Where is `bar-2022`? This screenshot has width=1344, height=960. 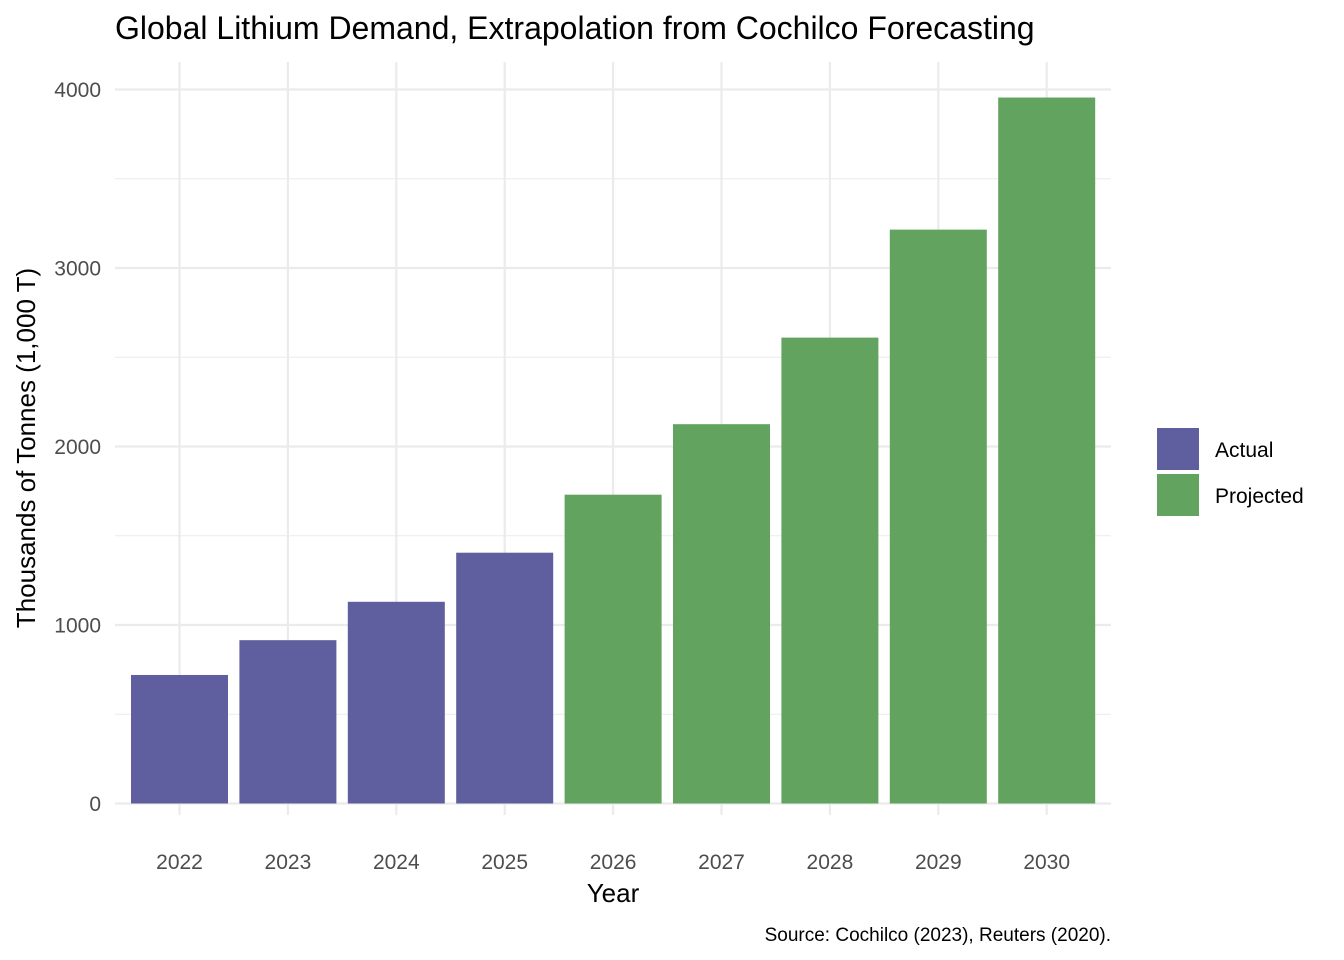
bar-2022 is located at coordinates (179, 739).